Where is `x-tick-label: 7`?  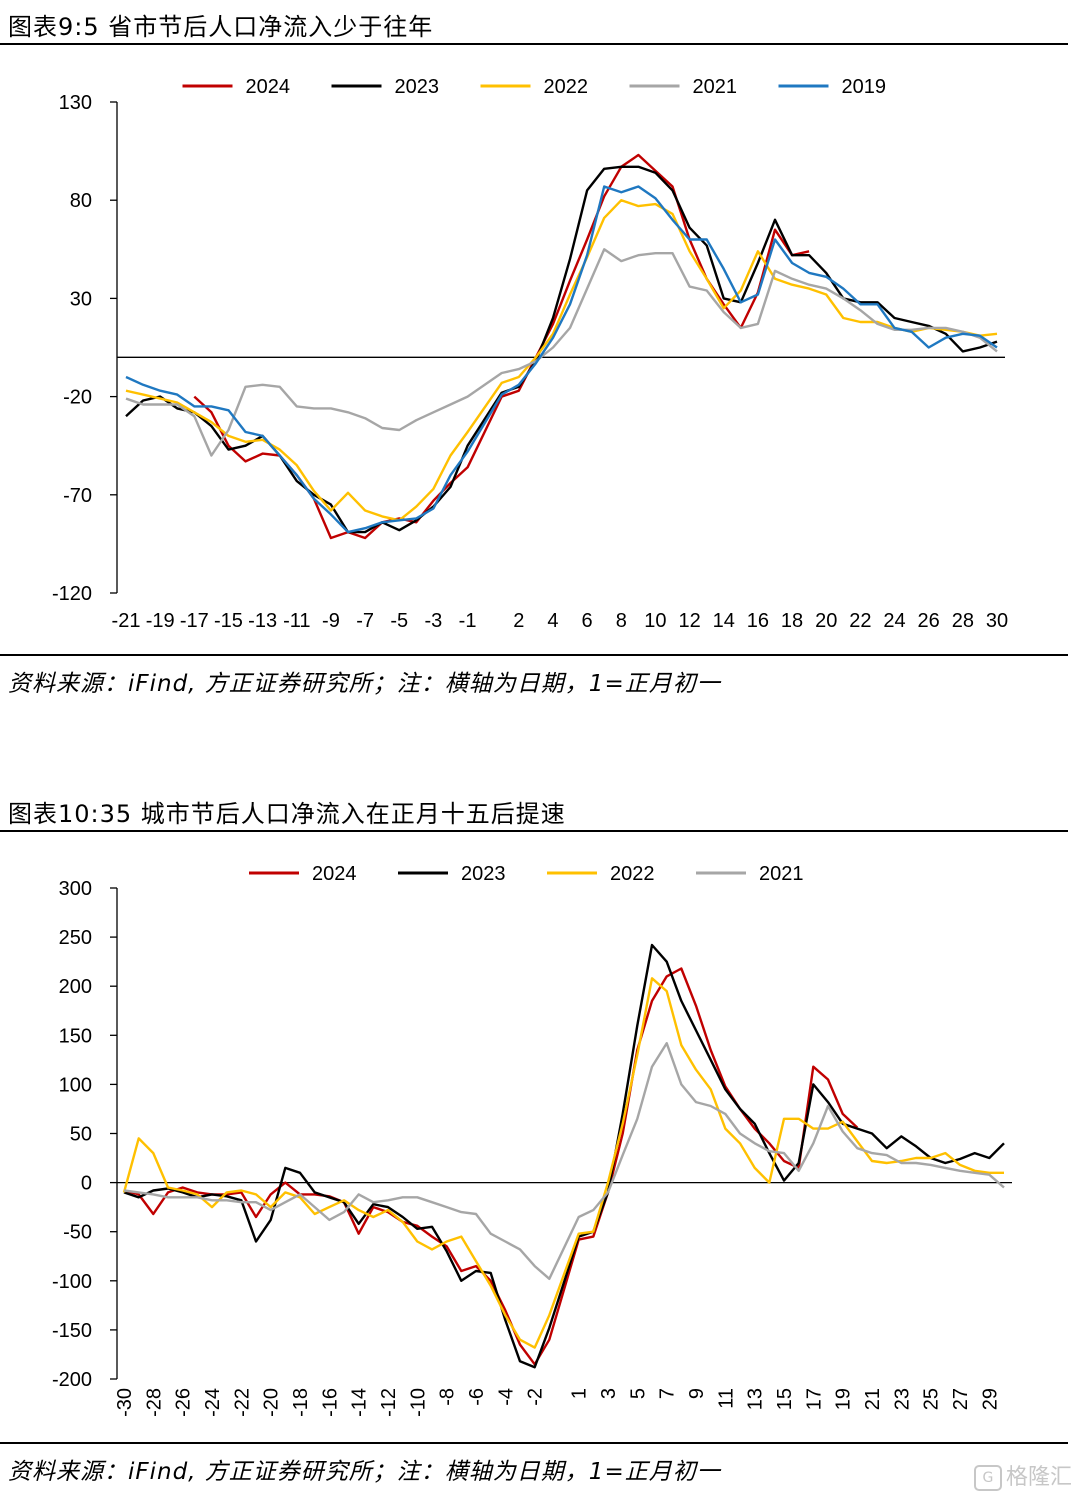
x-tick-label: 7 is located at coordinates (668, 1393).